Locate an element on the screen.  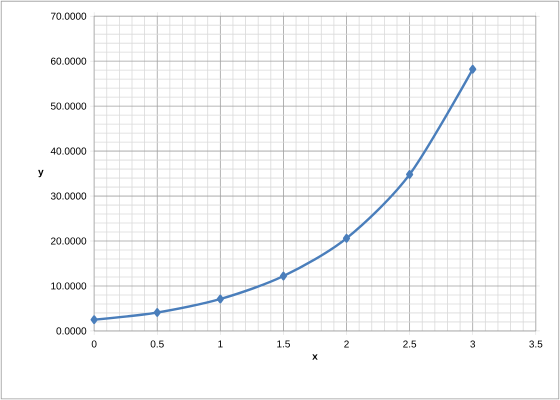
y-tick-label: 10.0000 is located at coordinates (68, 286).